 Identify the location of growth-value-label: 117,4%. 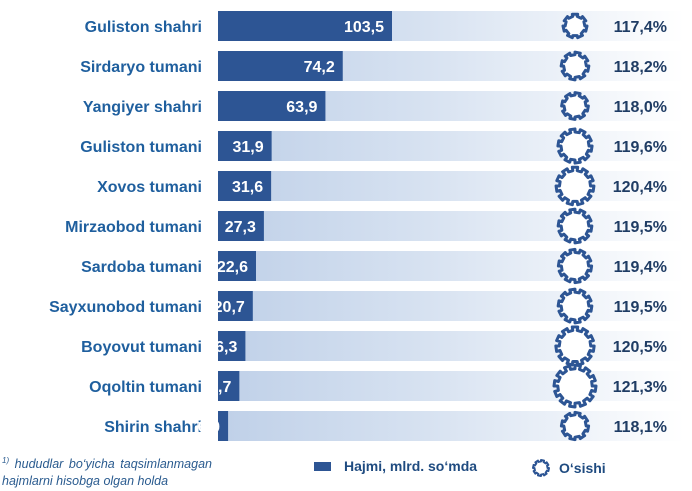
(640, 27).